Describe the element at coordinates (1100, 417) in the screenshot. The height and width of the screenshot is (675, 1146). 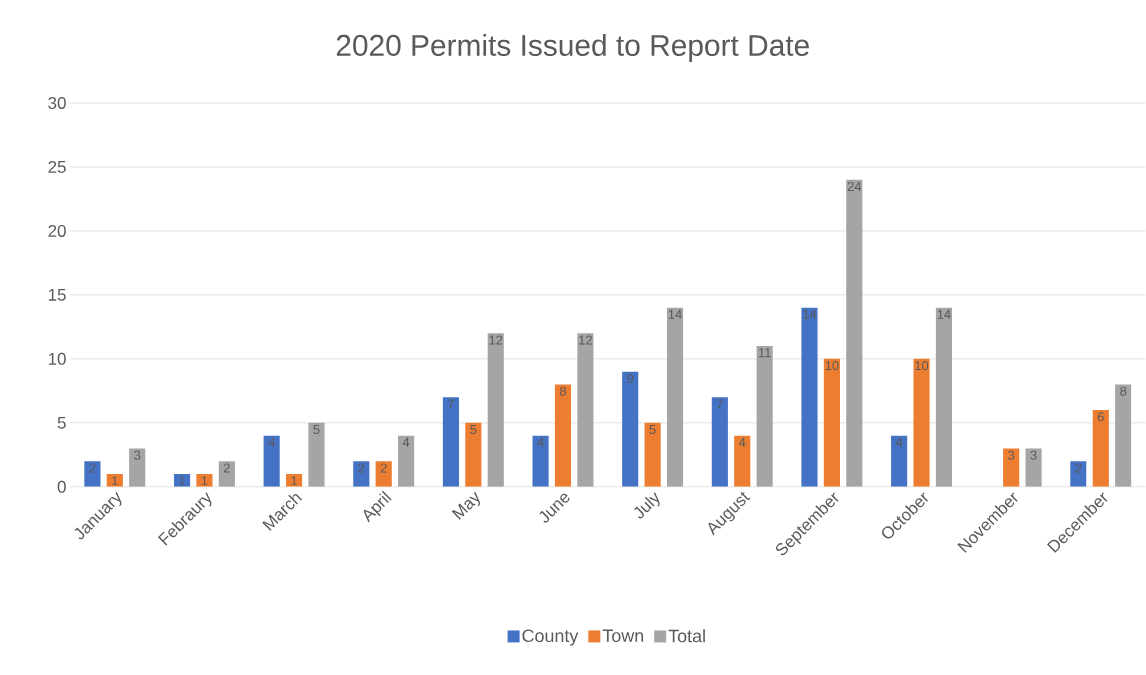
I see `data-label: 6` at that location.